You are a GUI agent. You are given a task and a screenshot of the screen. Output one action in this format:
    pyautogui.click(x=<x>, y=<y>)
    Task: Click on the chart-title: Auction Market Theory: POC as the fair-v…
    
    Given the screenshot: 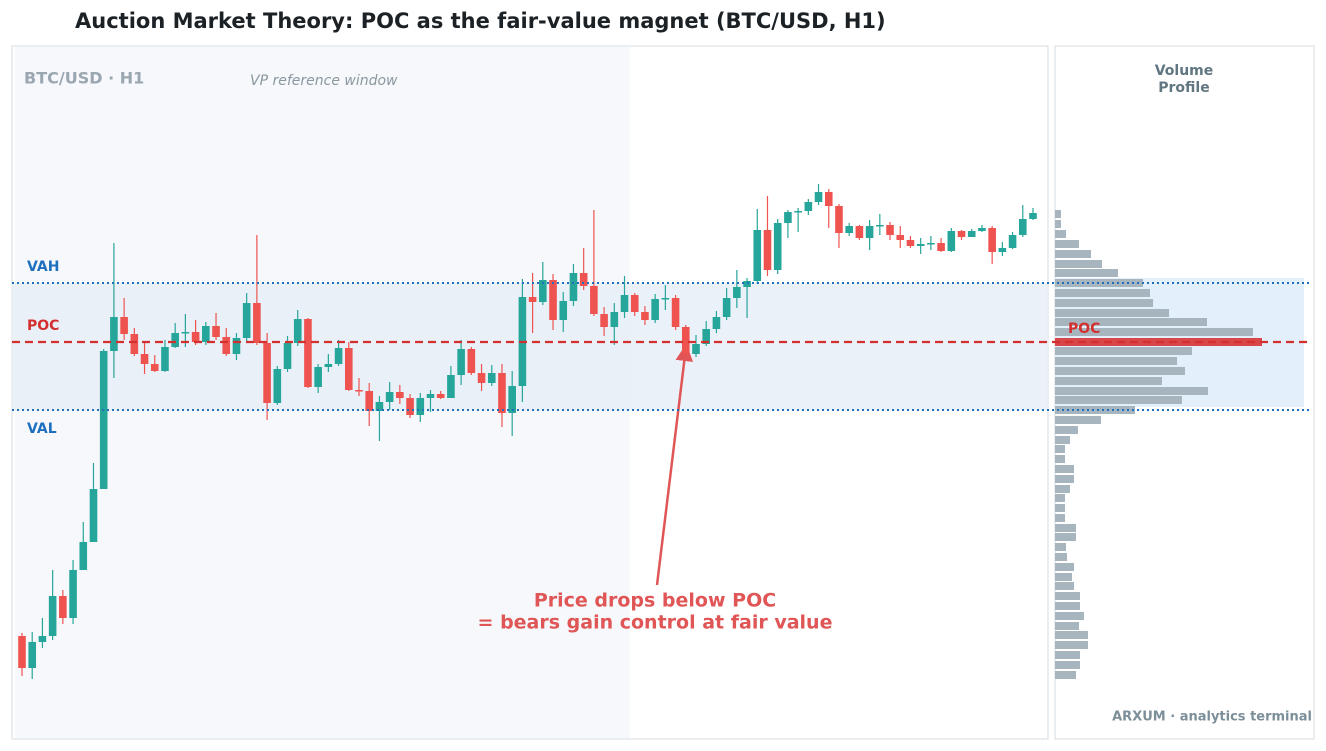 What is the action you would take?
    pyautogui.click(x=480, y=21)
    